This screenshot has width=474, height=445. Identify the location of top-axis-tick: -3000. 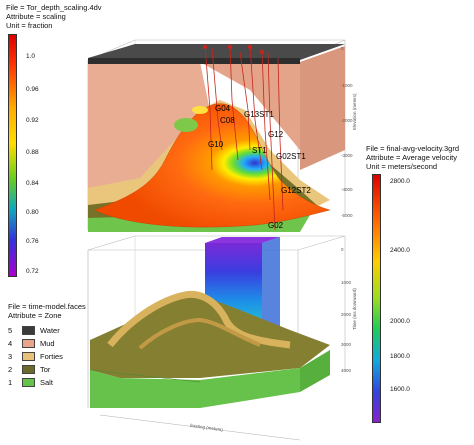
(347, 155).